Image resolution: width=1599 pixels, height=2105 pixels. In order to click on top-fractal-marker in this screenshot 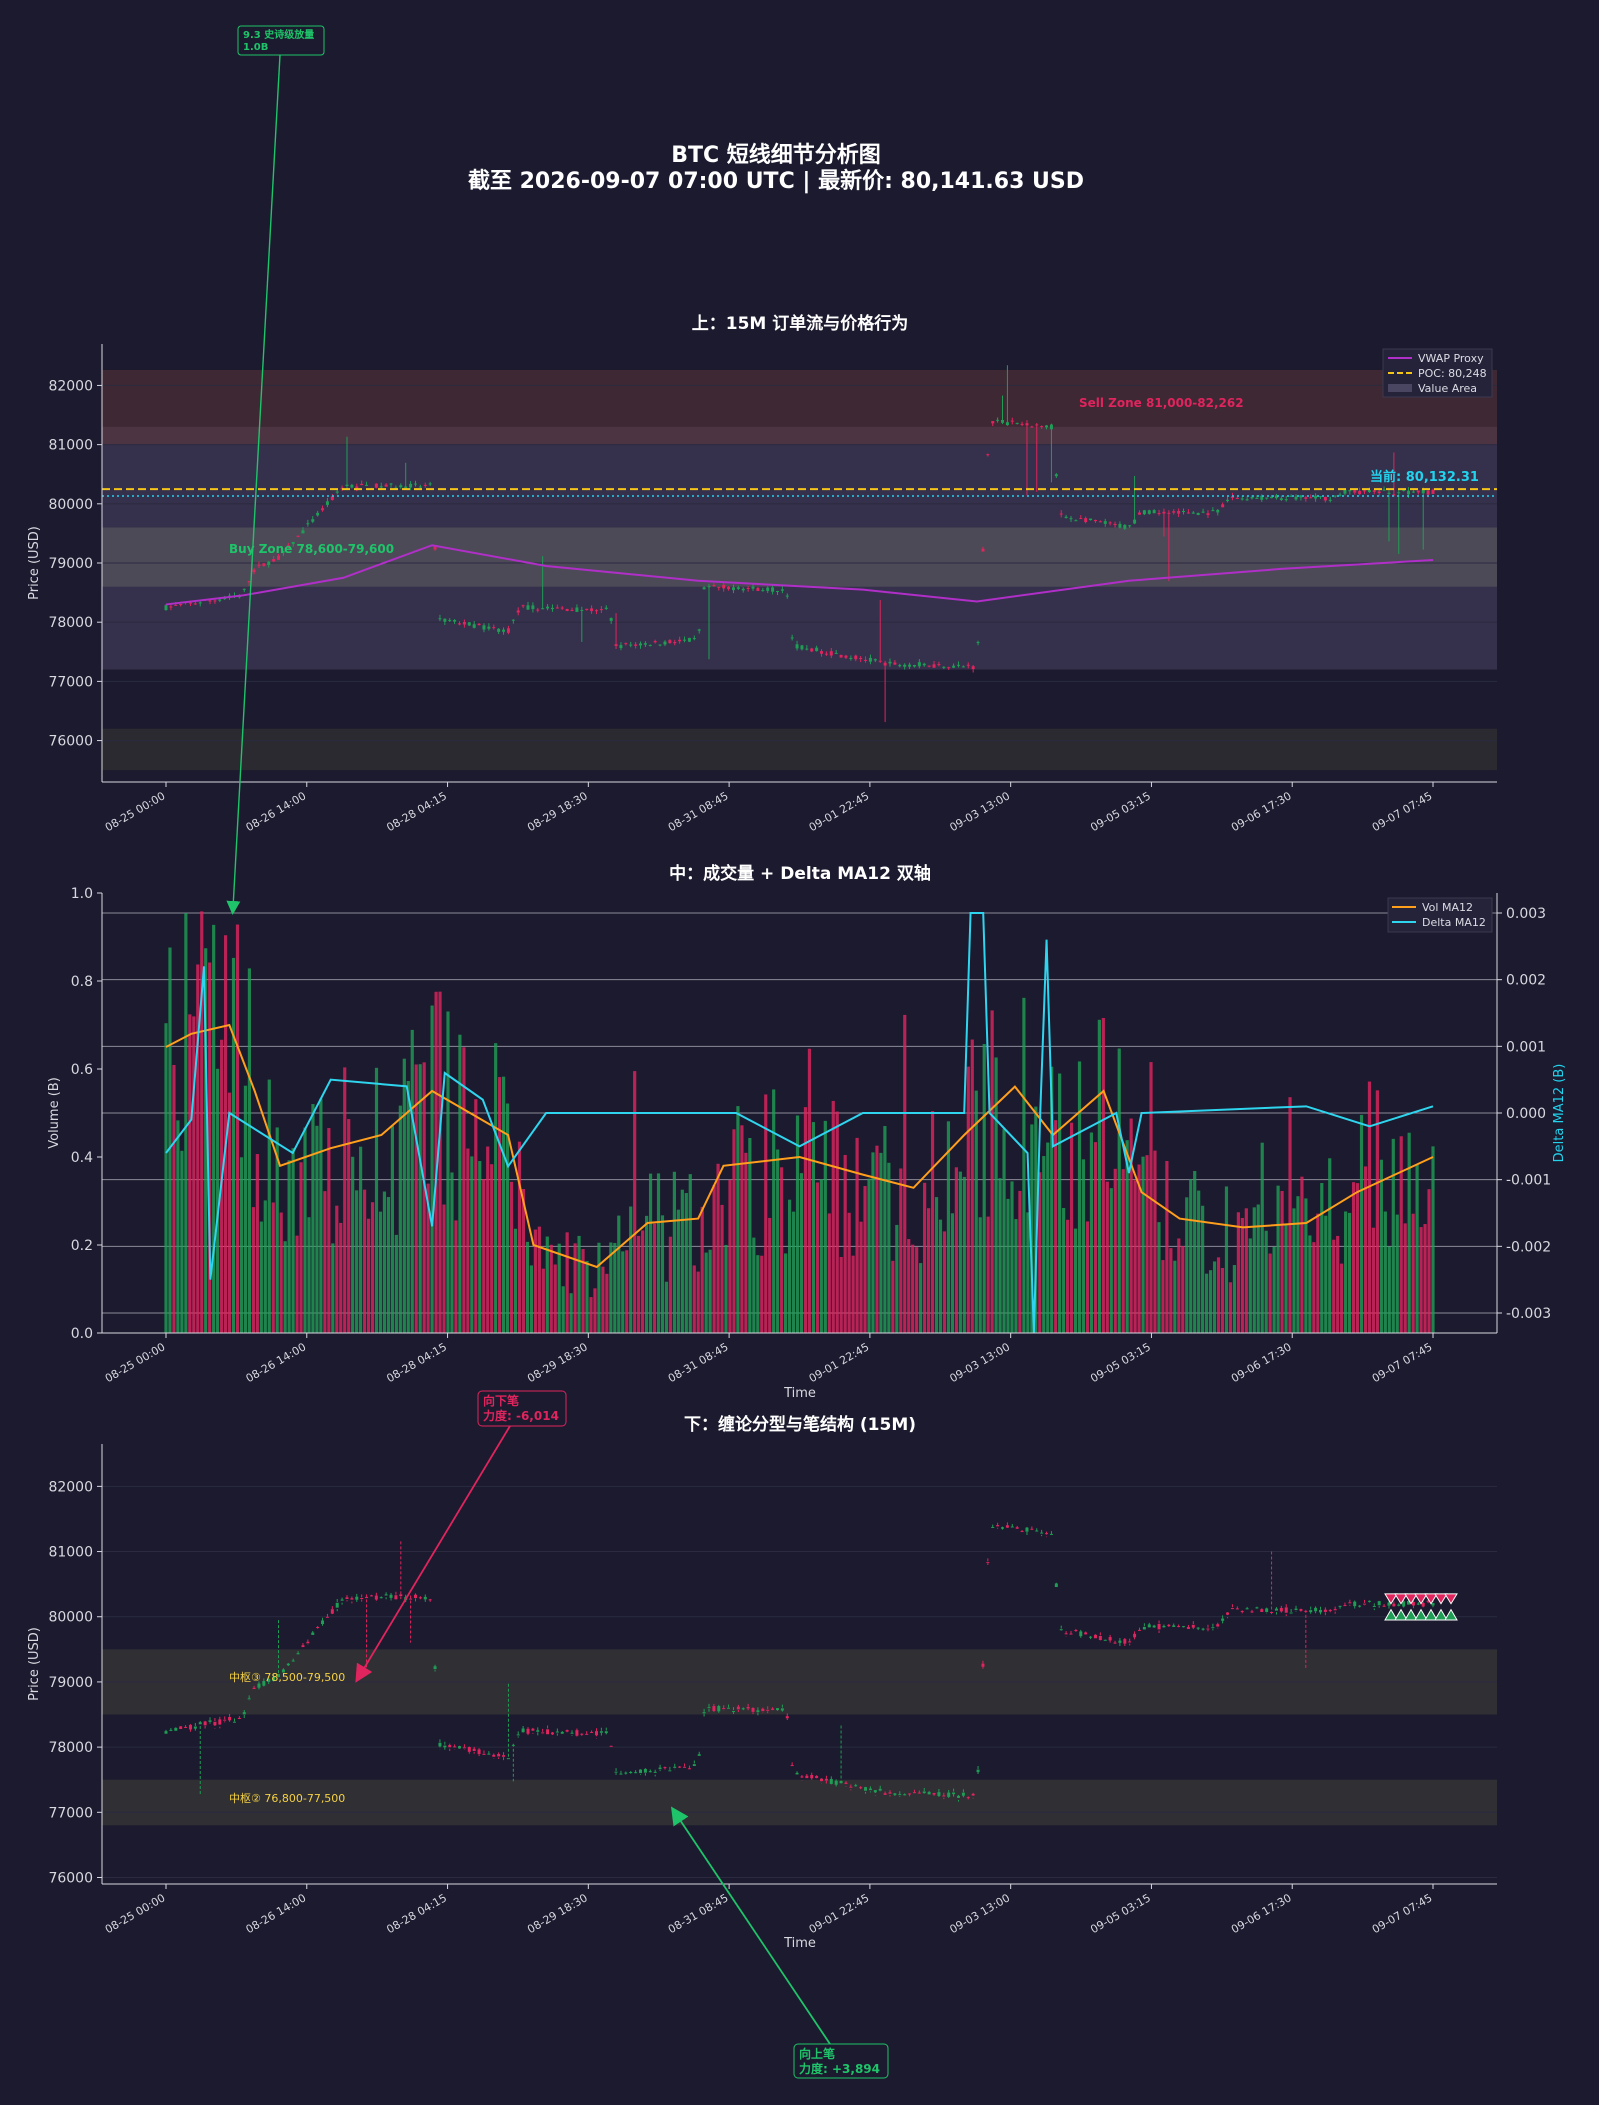, I will do `click(1401, 1599)`.